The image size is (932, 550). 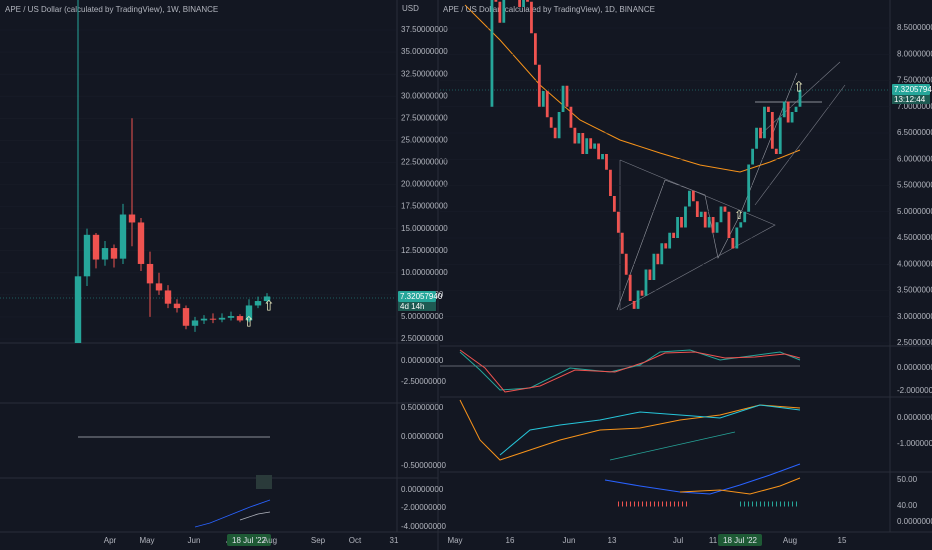 I want to click on indicator-axis-label: 50.00, so click(x=907, y=479).